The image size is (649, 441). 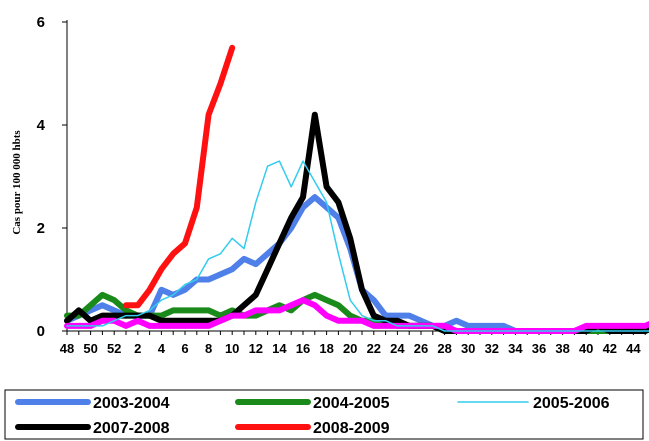 What do you see at coordinates (633, 348) in the screenshot?
I see `x-tick-label: 44` at bounding box center [633, 348].